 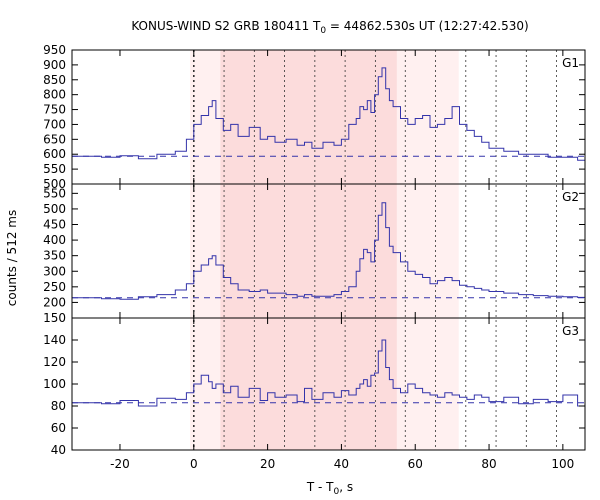 I want to click on panel-name-label: G3, so click(x=570, y=331).